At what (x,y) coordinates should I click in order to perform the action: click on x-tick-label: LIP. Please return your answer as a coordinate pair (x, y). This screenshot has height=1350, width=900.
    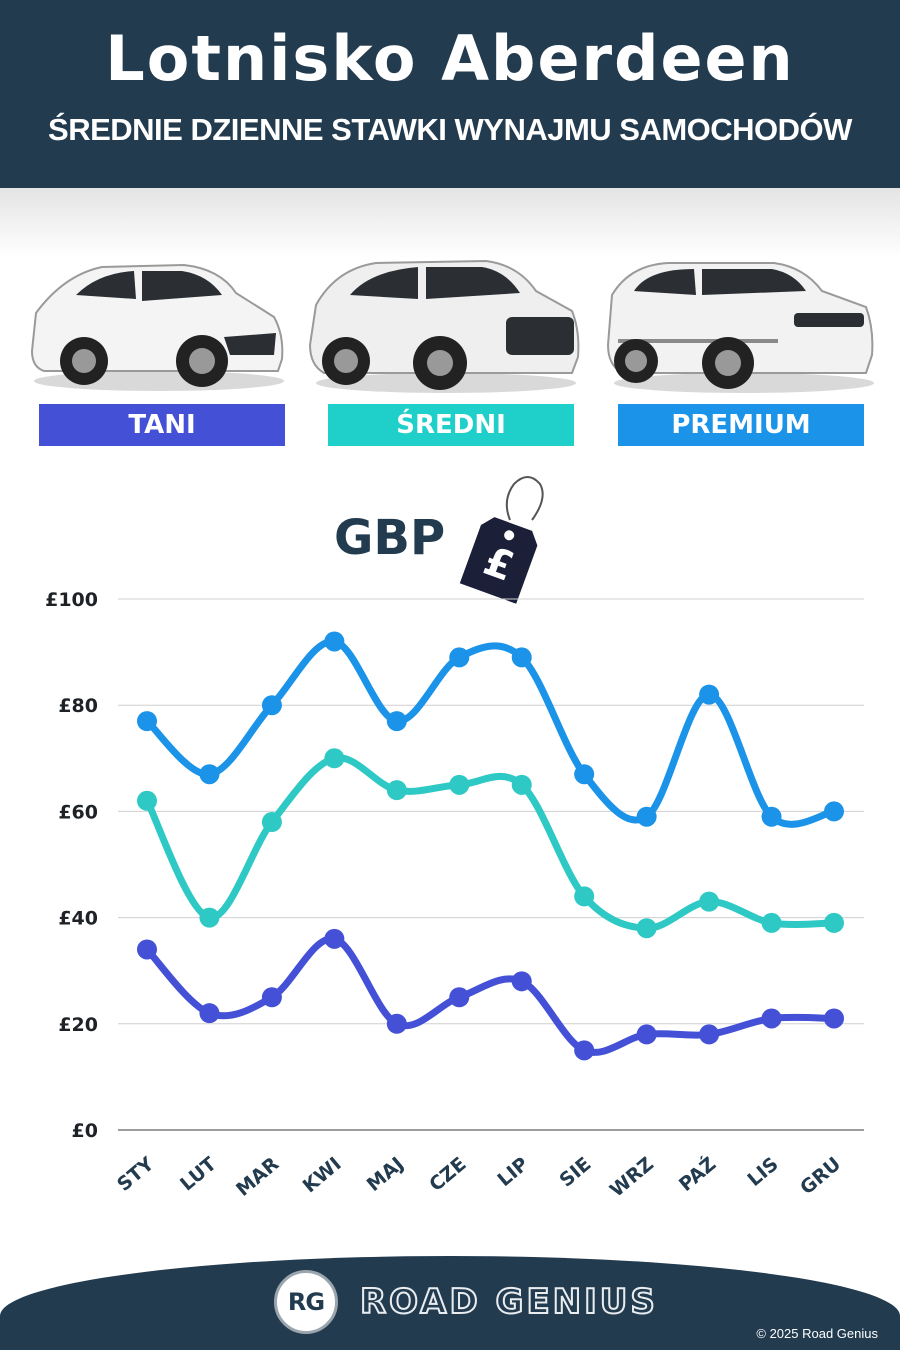
    Looking at the image, I should click on (513, 1172).